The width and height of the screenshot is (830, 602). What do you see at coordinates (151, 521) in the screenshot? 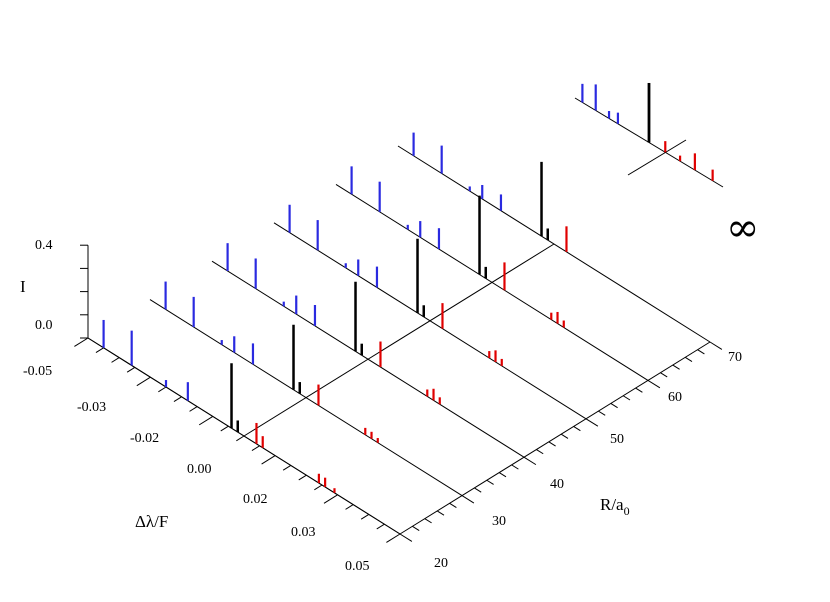
I see `x-axis-title: Δλ/F` at bounding box center [151, 521].